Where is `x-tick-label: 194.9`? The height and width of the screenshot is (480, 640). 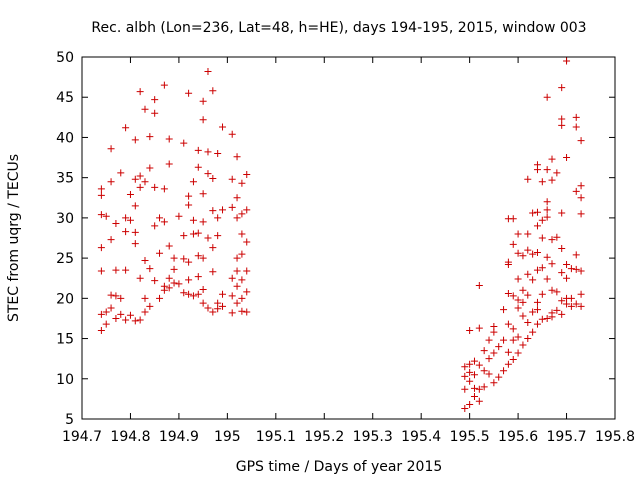 x-tick-label: 194.9 is located at coordinates (179, 437).